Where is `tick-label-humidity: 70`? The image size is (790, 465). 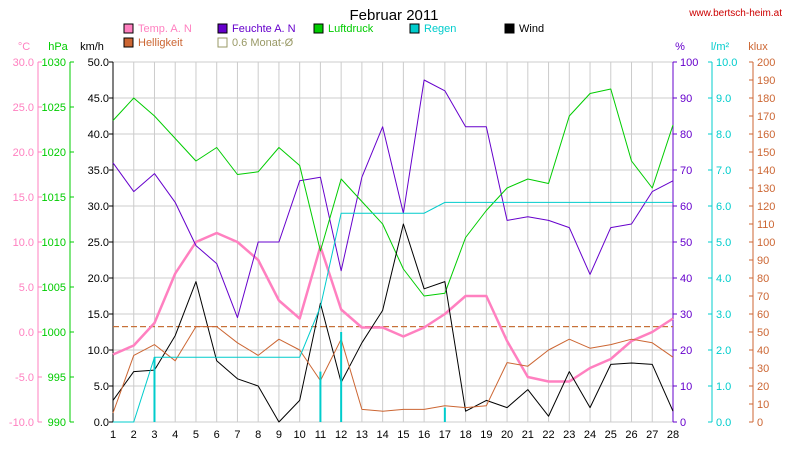 tick-label-humidity: 70 is located at coordinates (686, 171).